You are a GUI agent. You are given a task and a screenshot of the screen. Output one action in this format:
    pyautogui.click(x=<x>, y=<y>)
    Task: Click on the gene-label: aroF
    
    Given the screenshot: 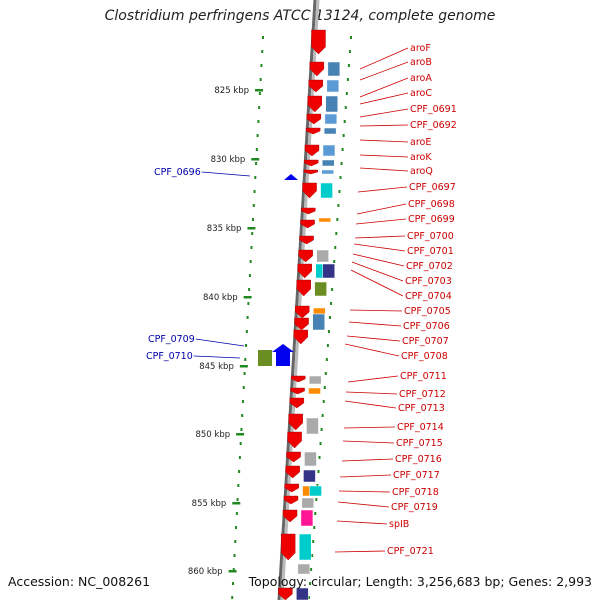 What is the action you would take?
    pyautogui.click(x=420, y=48)
    